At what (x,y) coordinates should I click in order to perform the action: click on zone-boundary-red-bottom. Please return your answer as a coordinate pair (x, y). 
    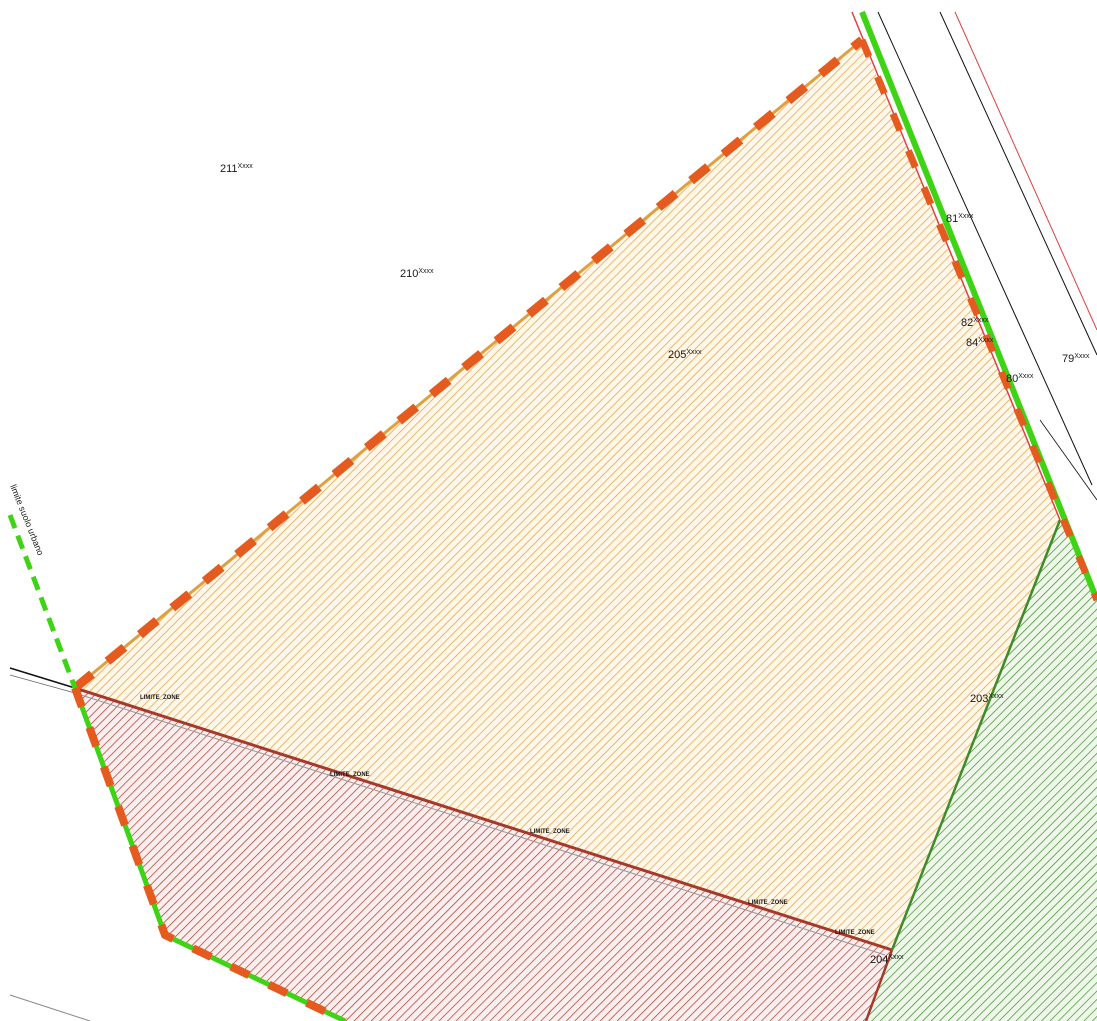
    Looking at the image, I should click on (879, 985).